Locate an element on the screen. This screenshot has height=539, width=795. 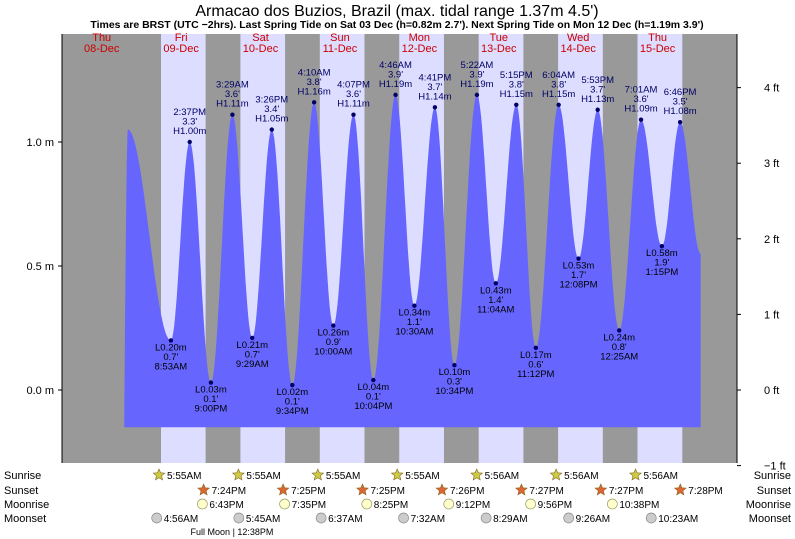
low-tide-label: L0.21m is located at coordinates (252, 345).